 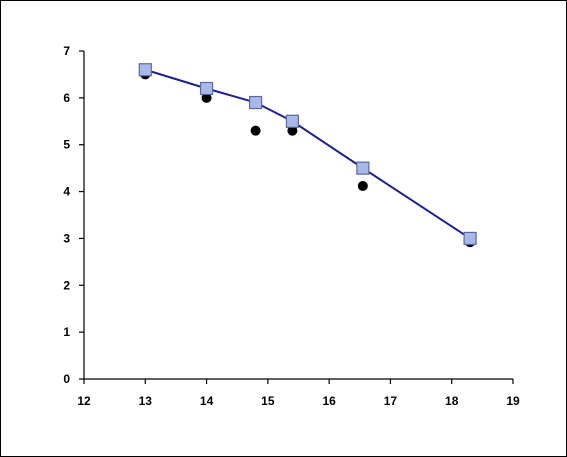 I want to click on x-tick-label: 17, so click(x=391, y=401).